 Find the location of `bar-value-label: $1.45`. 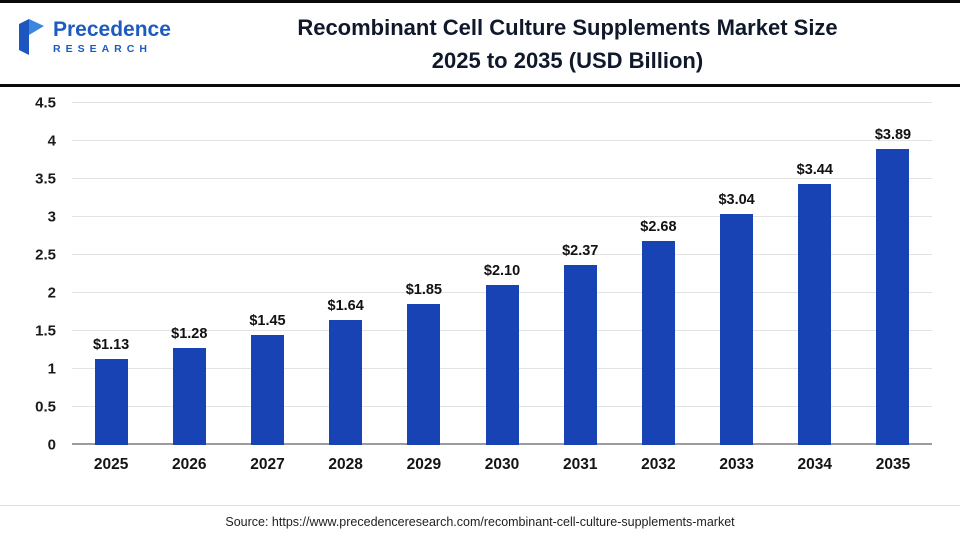

bar-value-label: $1.45 is located at coordinates (267, 320).